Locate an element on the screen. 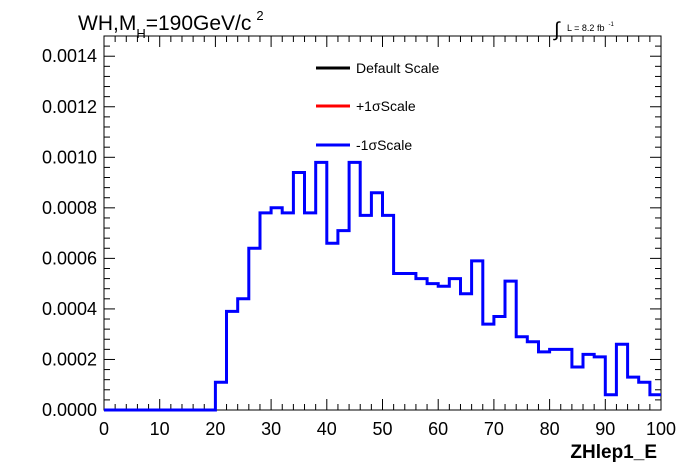 This screenshot has width=696, height=472. legend-label-minus1sigma-scale: -1σScale is located at coordinates (384, 145).